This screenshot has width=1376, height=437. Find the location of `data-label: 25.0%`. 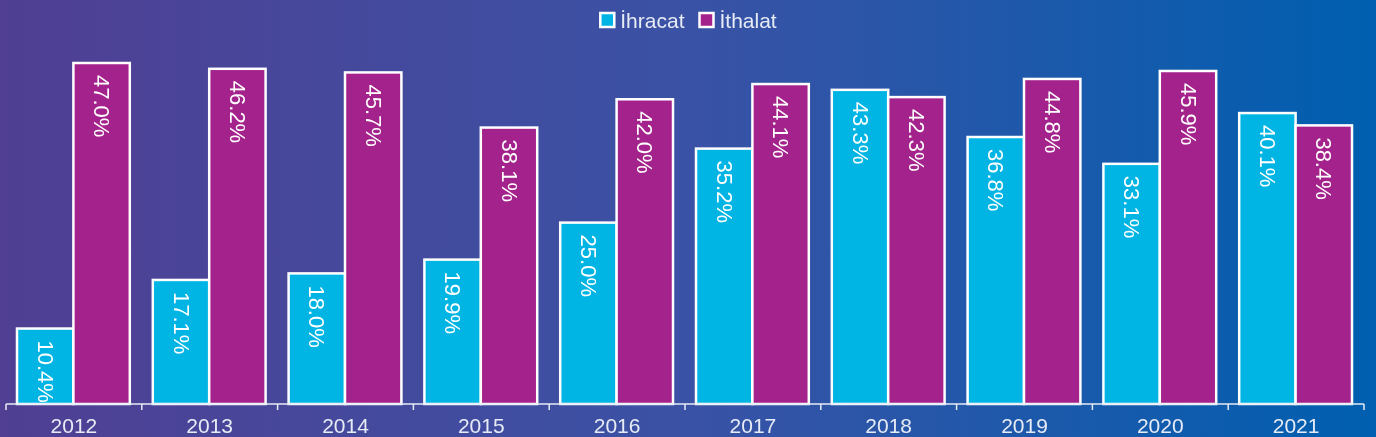

data-label: 25.0% is located at coordinates (588, 266).